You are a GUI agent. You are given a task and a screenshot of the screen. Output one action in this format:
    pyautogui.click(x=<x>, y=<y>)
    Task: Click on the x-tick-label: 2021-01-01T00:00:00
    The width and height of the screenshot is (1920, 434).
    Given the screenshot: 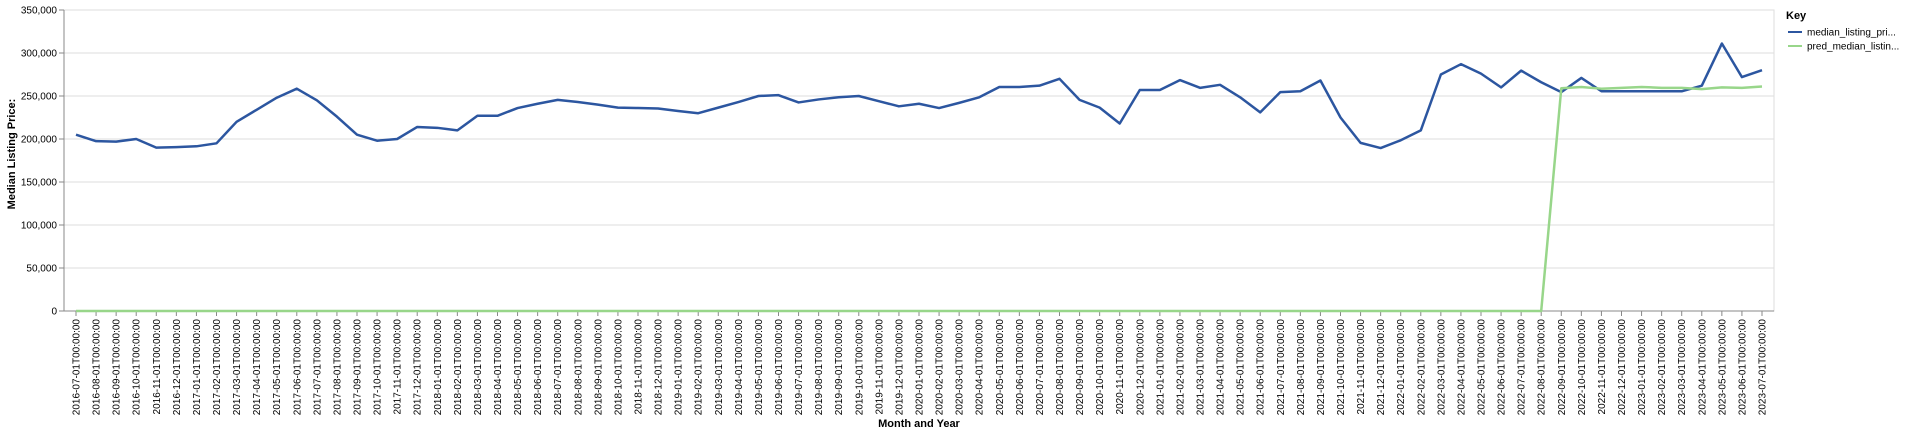 What is the action you would take?
    pyautogui.click(x=1160, y=367)
    